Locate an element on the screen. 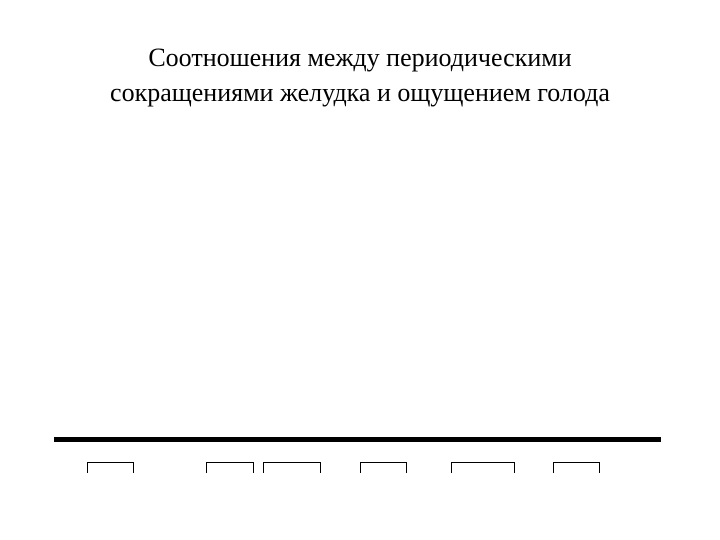  slide-title-line-1: Соотношения между периодическими is located at coordinates (360, 57).